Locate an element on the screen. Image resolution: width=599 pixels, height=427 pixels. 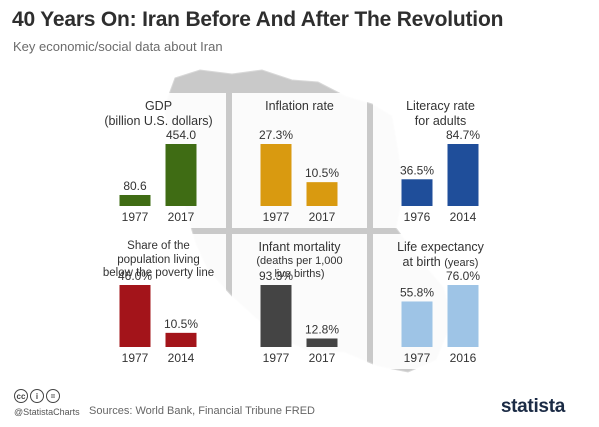
panel-title-line: Infant mortality is located at coordinates (299, 247).